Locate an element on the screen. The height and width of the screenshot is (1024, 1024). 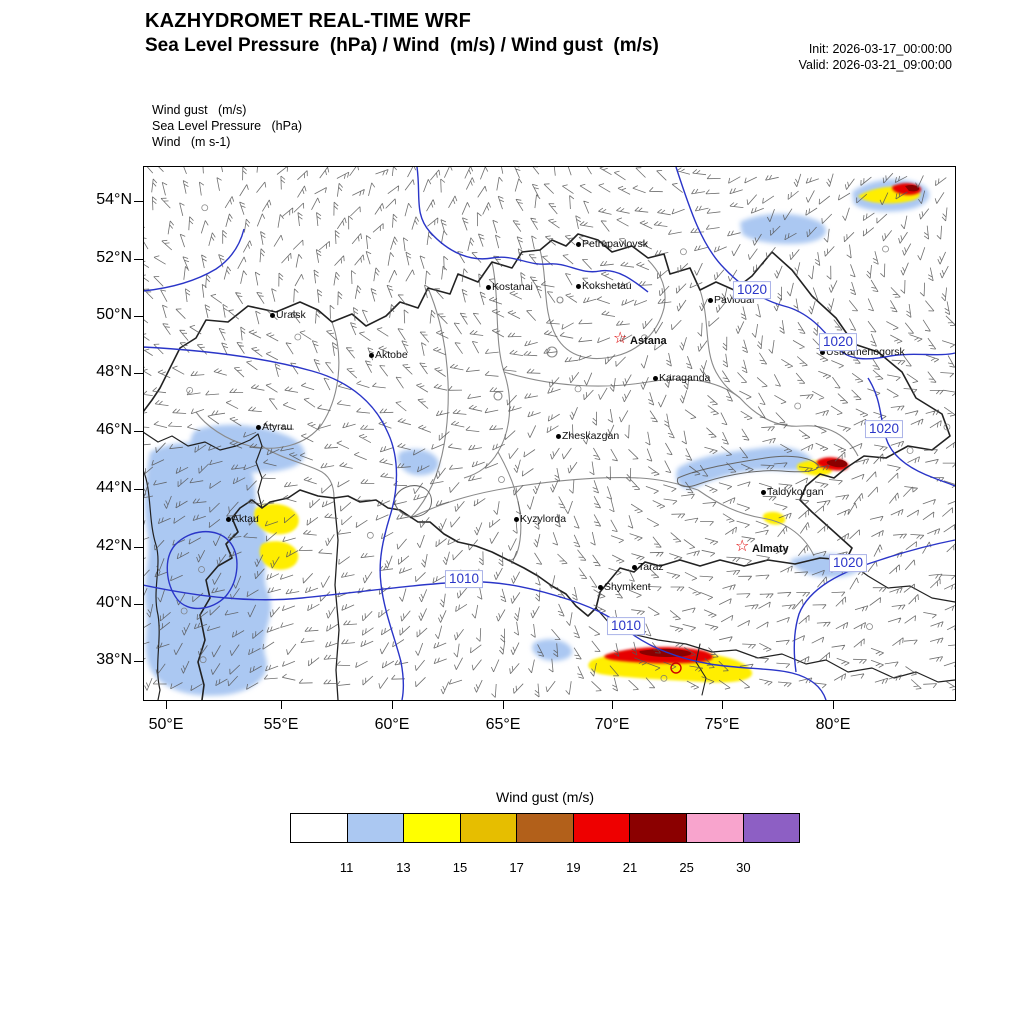
lat-tick-label: 44°N is located at coordinates (114, 487).